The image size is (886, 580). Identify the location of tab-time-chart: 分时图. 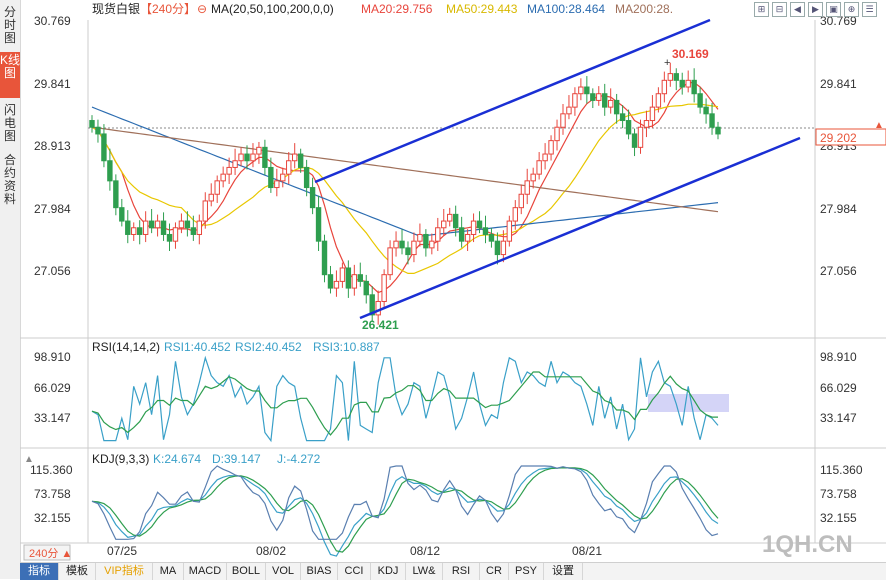
(9, 25).